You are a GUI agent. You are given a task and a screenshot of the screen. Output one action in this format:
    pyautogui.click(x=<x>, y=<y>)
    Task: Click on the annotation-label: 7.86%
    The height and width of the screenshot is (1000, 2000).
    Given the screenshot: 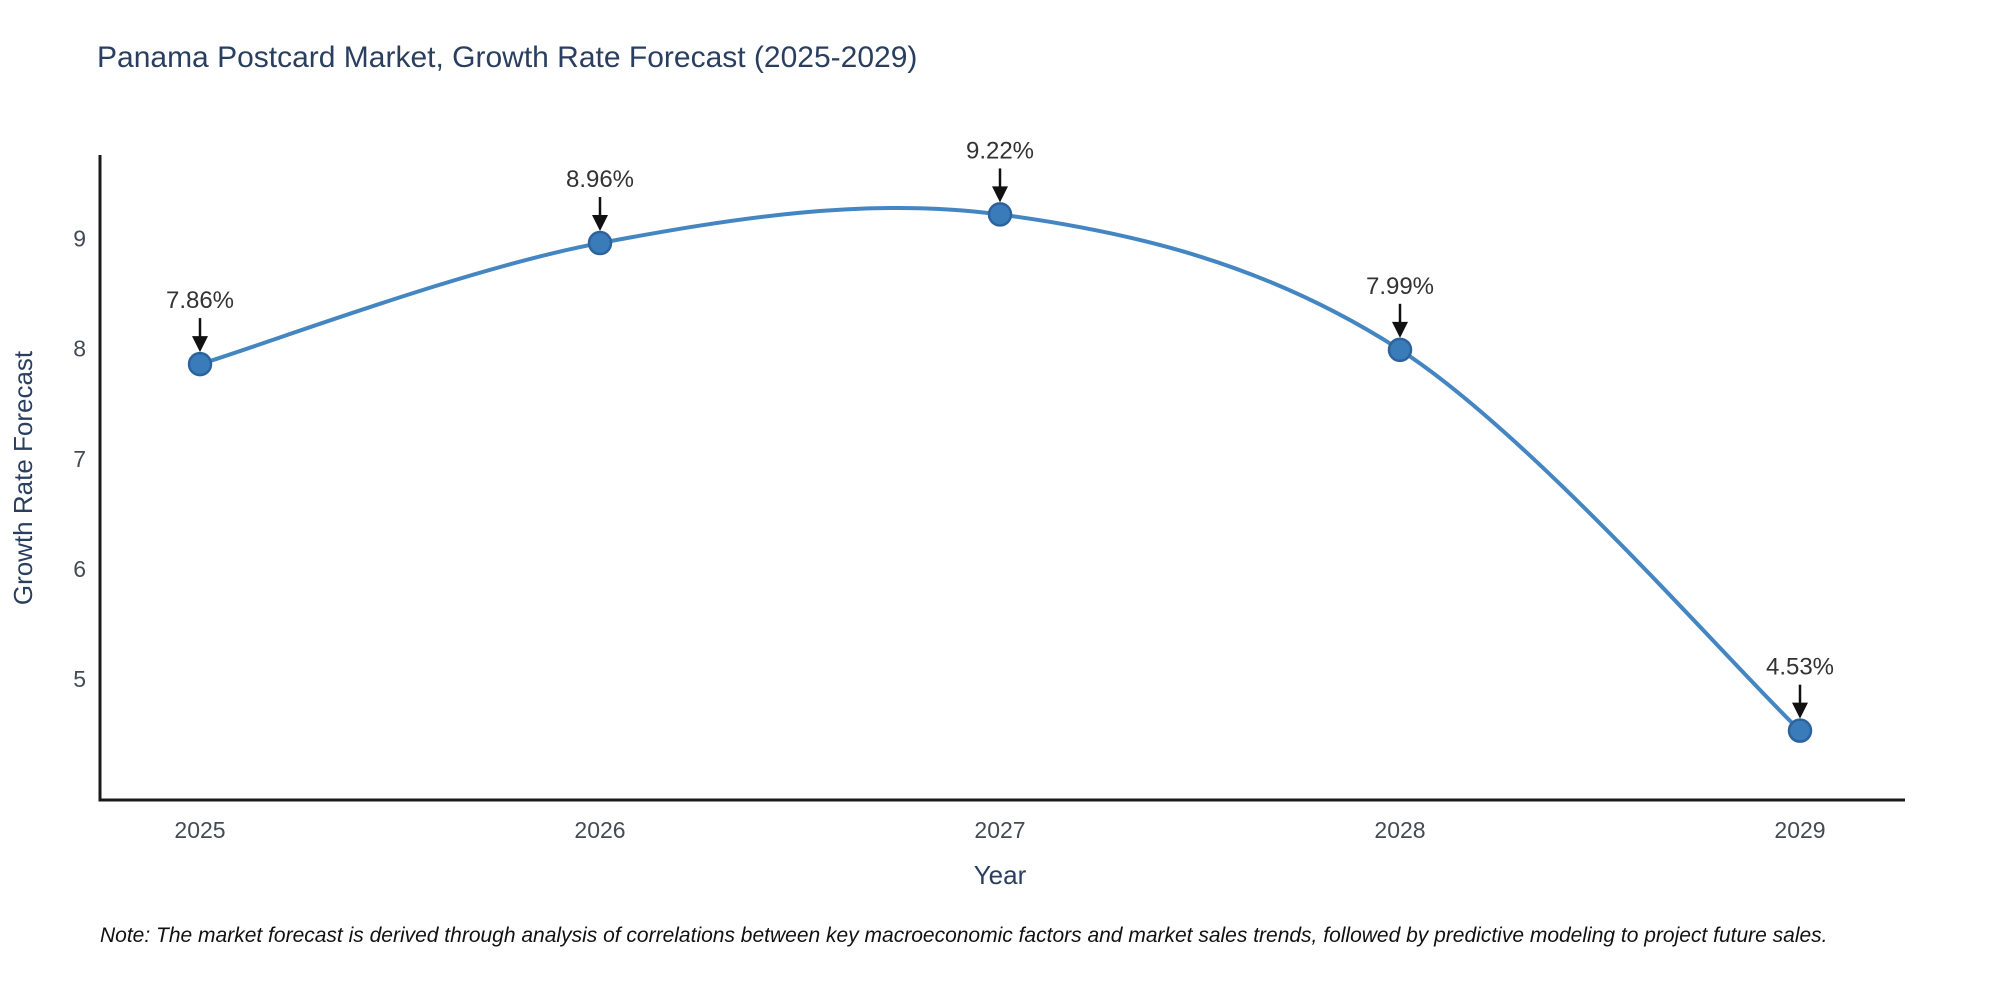 What is the action you would take?
    pyautogui.click(x=200, y=300)
    